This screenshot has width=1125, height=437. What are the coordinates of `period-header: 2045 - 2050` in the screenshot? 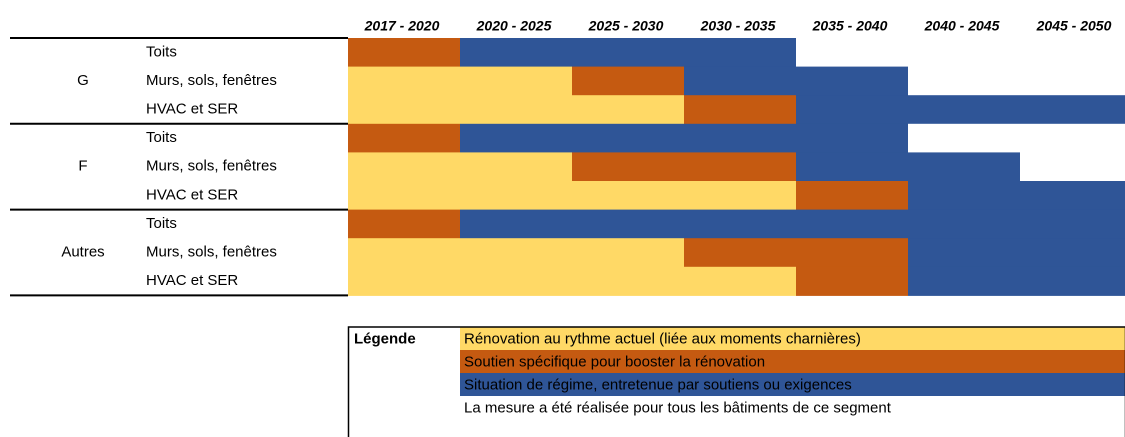 It's located at (1074, 26).